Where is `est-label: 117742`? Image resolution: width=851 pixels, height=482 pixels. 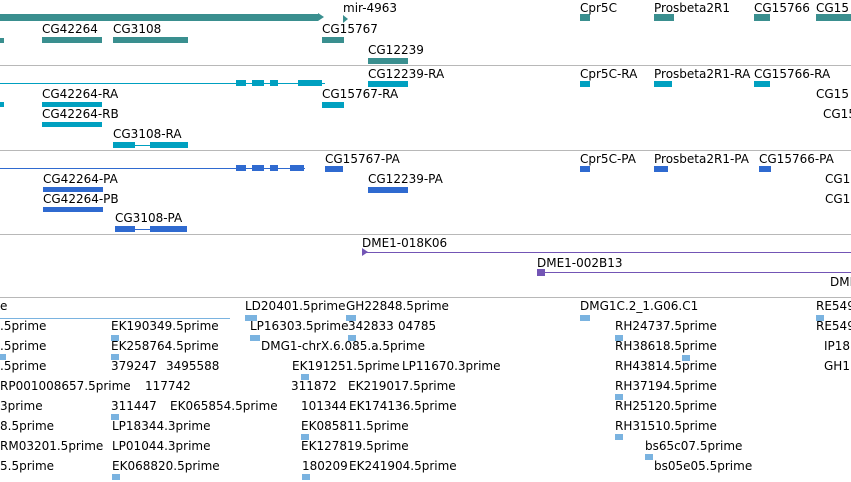 est-label: 117742 is located at coordinates (168, 386).